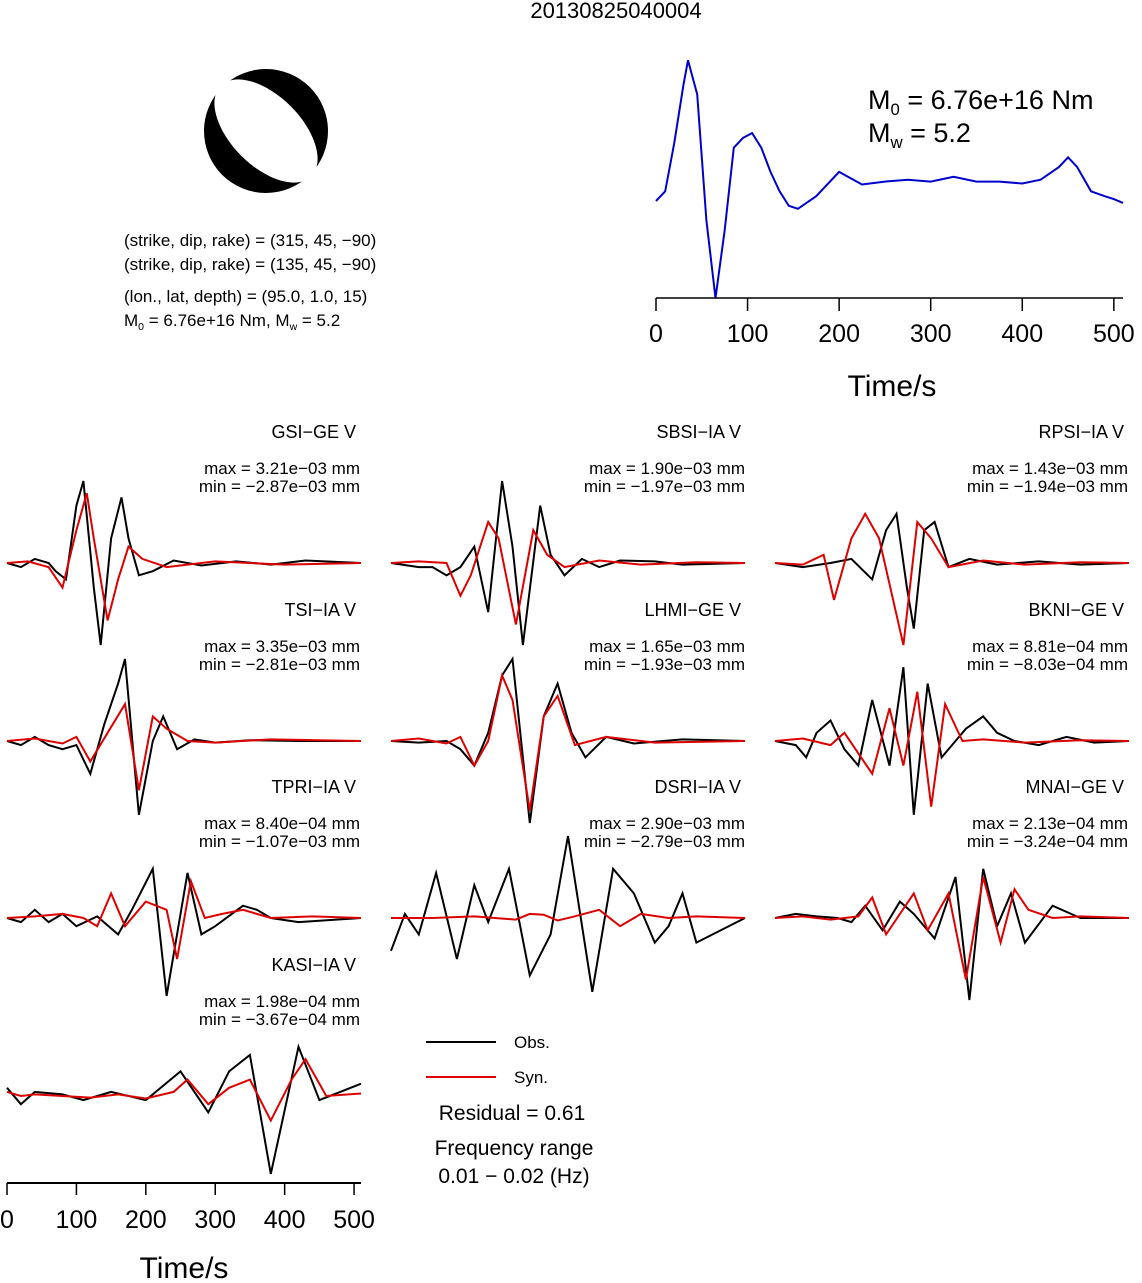 The width and height of the screenshot is (1142, 1283). Describe the element at coordinates (282, 320) in the screenshot. I see `mw-symbol: M` at that location.